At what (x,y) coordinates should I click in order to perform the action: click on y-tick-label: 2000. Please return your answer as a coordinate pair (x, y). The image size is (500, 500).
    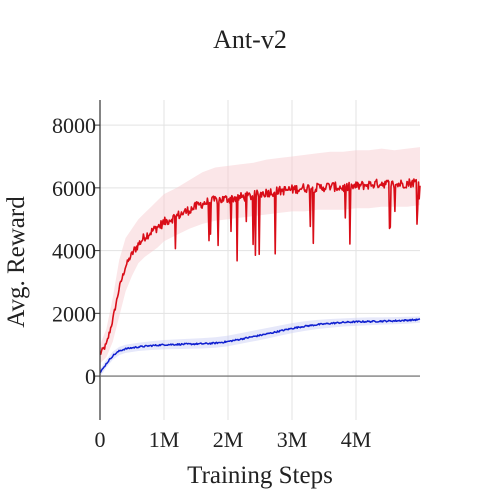
    Looking at the image, I should click on (74, 313).